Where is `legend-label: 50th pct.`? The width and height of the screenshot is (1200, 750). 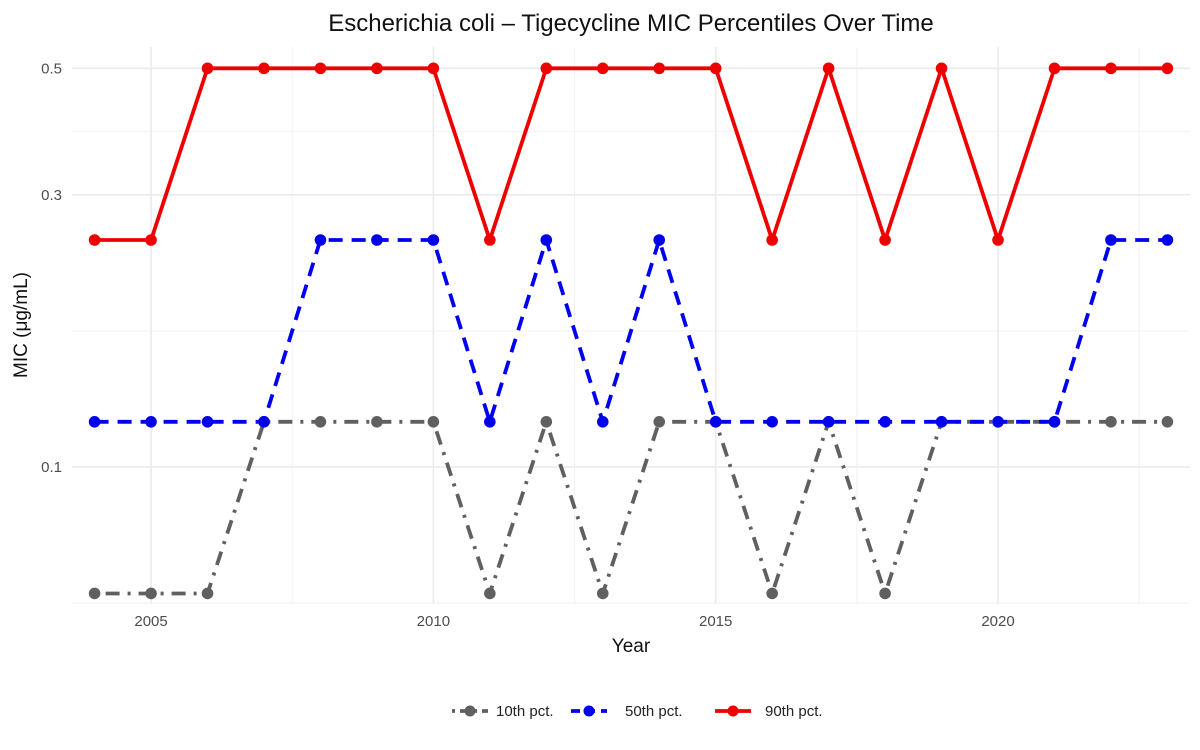
legend-label: 50th pct. is located at coordinates (654, 711).